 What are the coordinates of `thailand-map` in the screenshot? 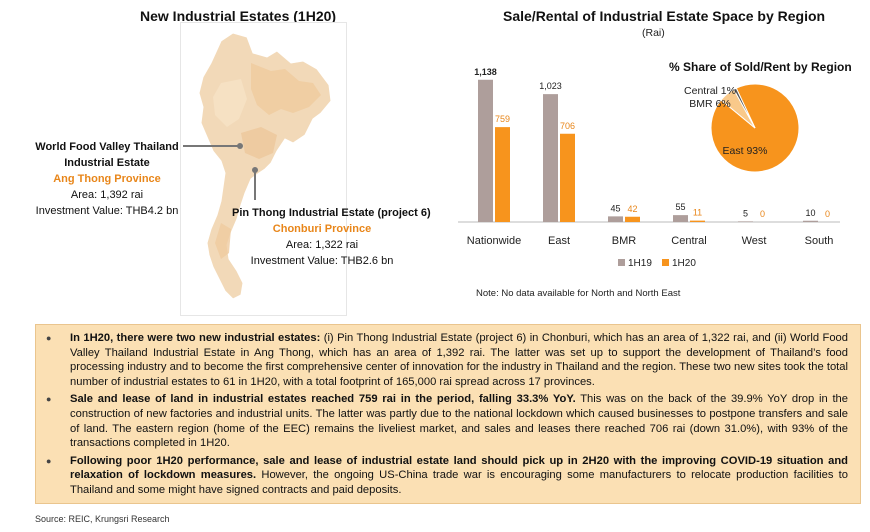 It's located at (263, 169).